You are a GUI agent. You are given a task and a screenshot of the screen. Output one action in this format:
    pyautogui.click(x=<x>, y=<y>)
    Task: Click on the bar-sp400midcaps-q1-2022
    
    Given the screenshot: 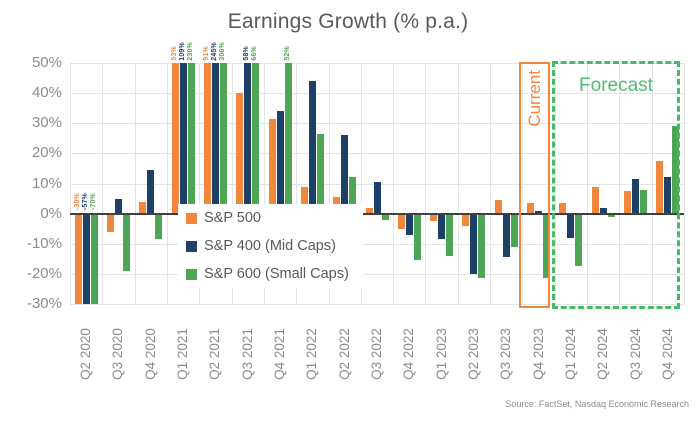 What is the action you would take?
    pyautogui.click(x=312, y=147)
    